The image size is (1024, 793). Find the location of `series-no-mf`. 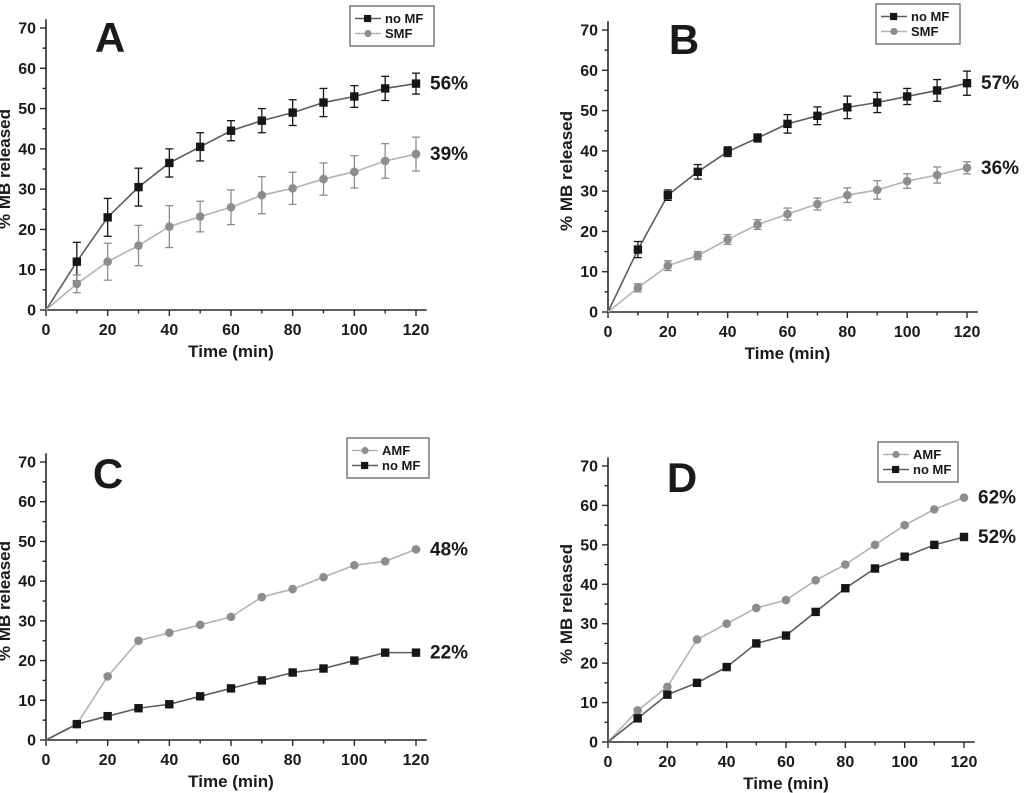

series-no-mf is located at coordinates (789, 191).